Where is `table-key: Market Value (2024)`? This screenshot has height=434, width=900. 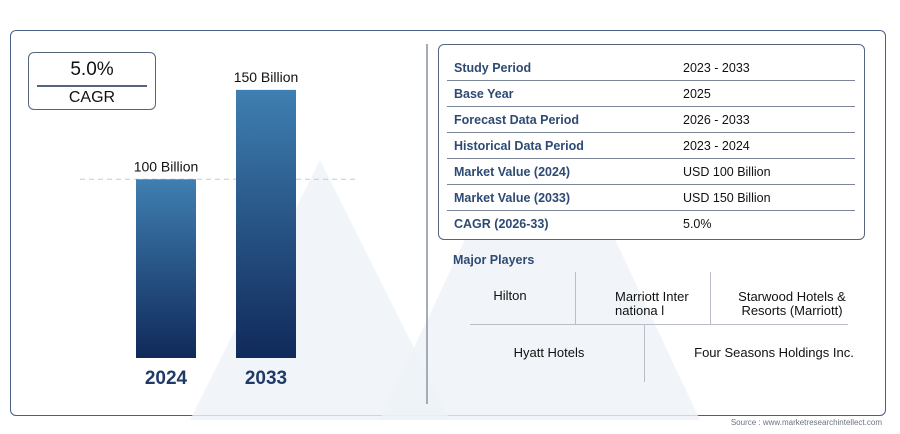 table-key: Market Value (2024) is located at coordinates (512, 172).